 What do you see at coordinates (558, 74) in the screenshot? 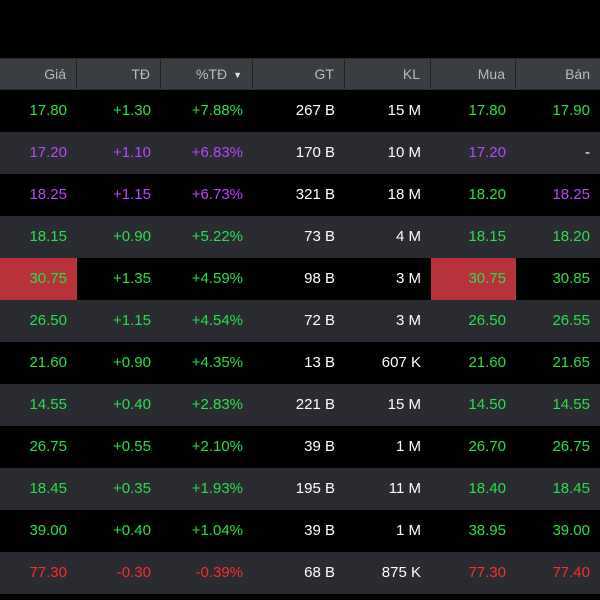
I see `col-header-ban: Bán` at bounding box center [558, 74].